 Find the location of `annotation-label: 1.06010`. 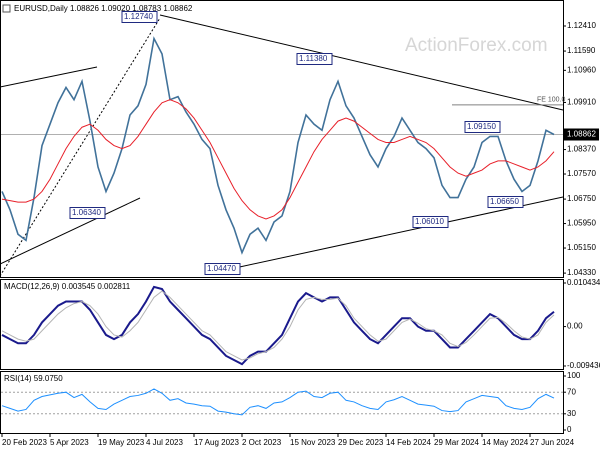

annotation-label: 1.06010 is located at coordinates (429, 221).